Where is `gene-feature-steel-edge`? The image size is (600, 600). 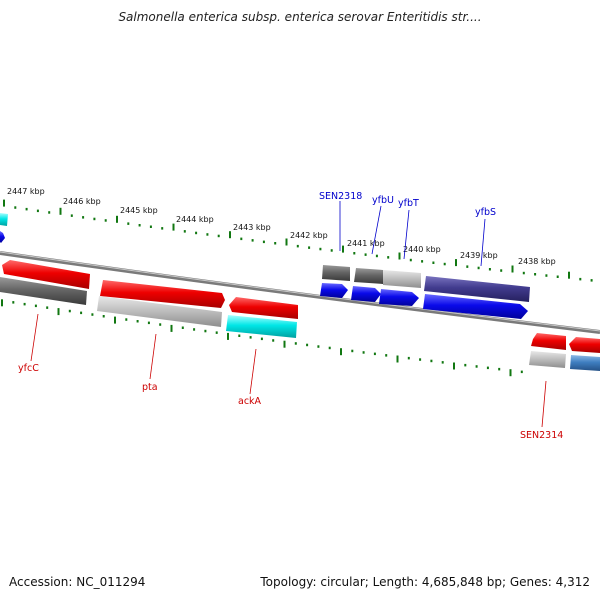
gene-feature-steel-edge is located at coordinates (585, 363).